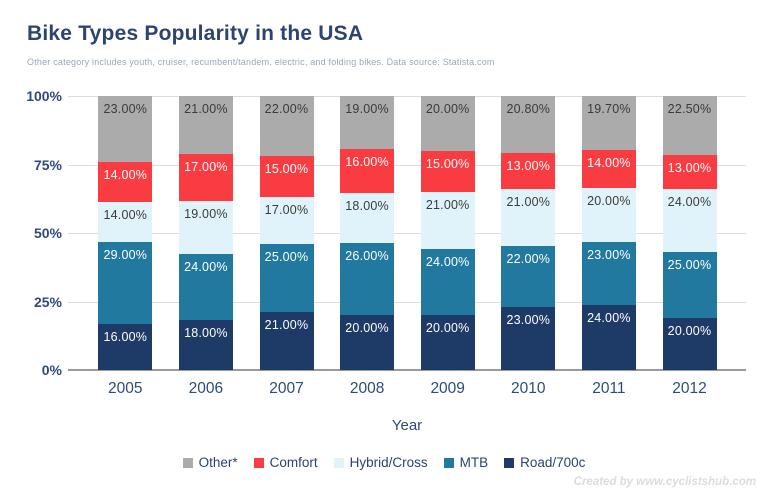 The height and width of the screenshot is (499, 768). Describe the element at coordinates (528, 109) in the screenshot. I see `bar-segment-label: 20.80%` at that location.